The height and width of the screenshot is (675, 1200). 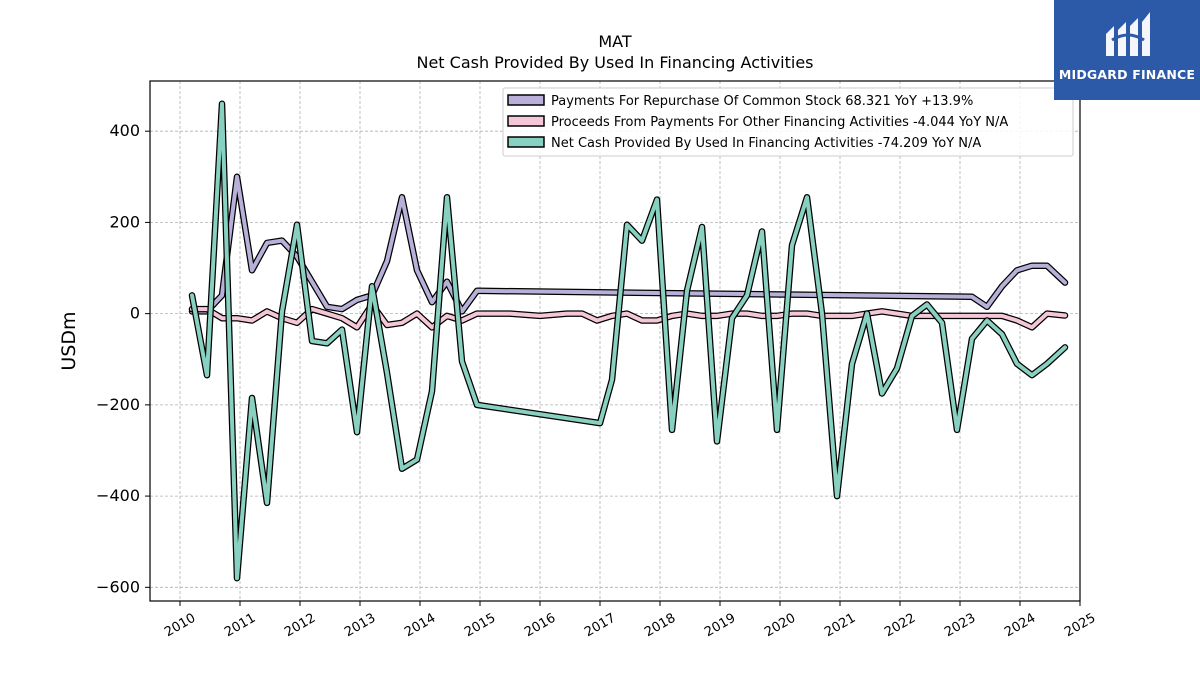 I want to click on y-tick-label: 0, so click(x=135, y=313).